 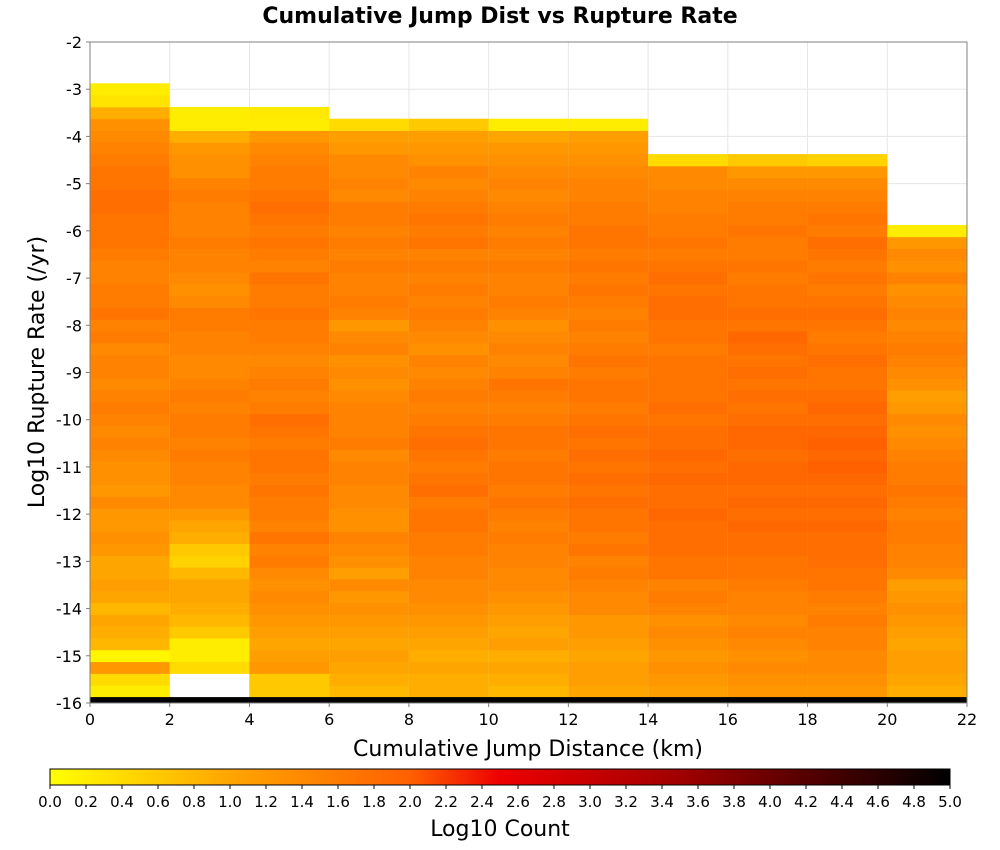 I want to click on y-tick-label: -3, so click(x=74, y=89).